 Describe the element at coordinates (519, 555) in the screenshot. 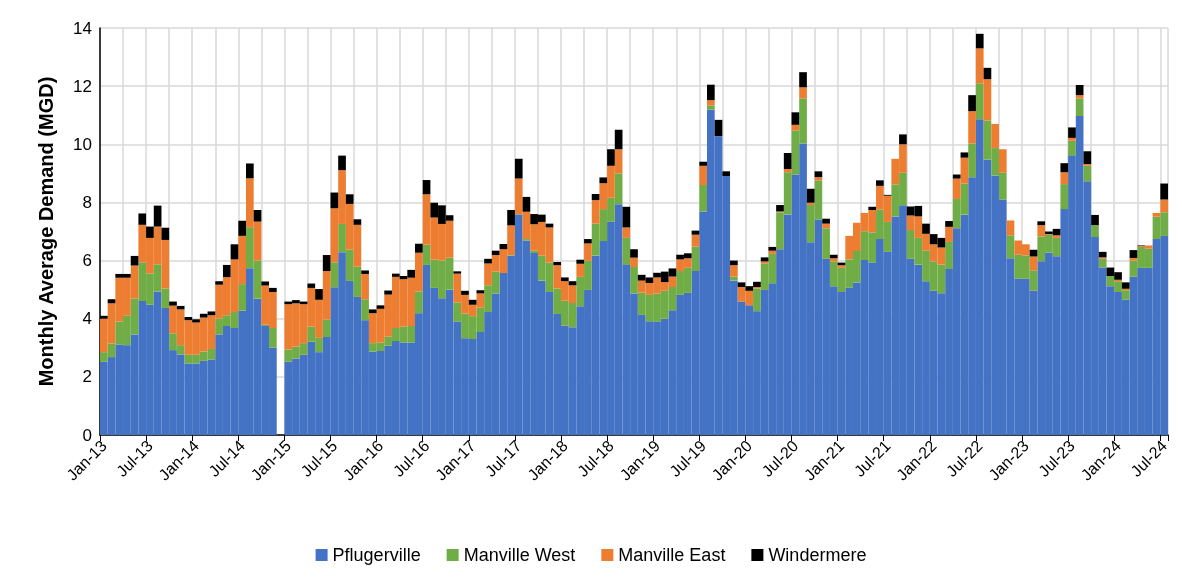

I see `legend-label: Manville West` at that location.